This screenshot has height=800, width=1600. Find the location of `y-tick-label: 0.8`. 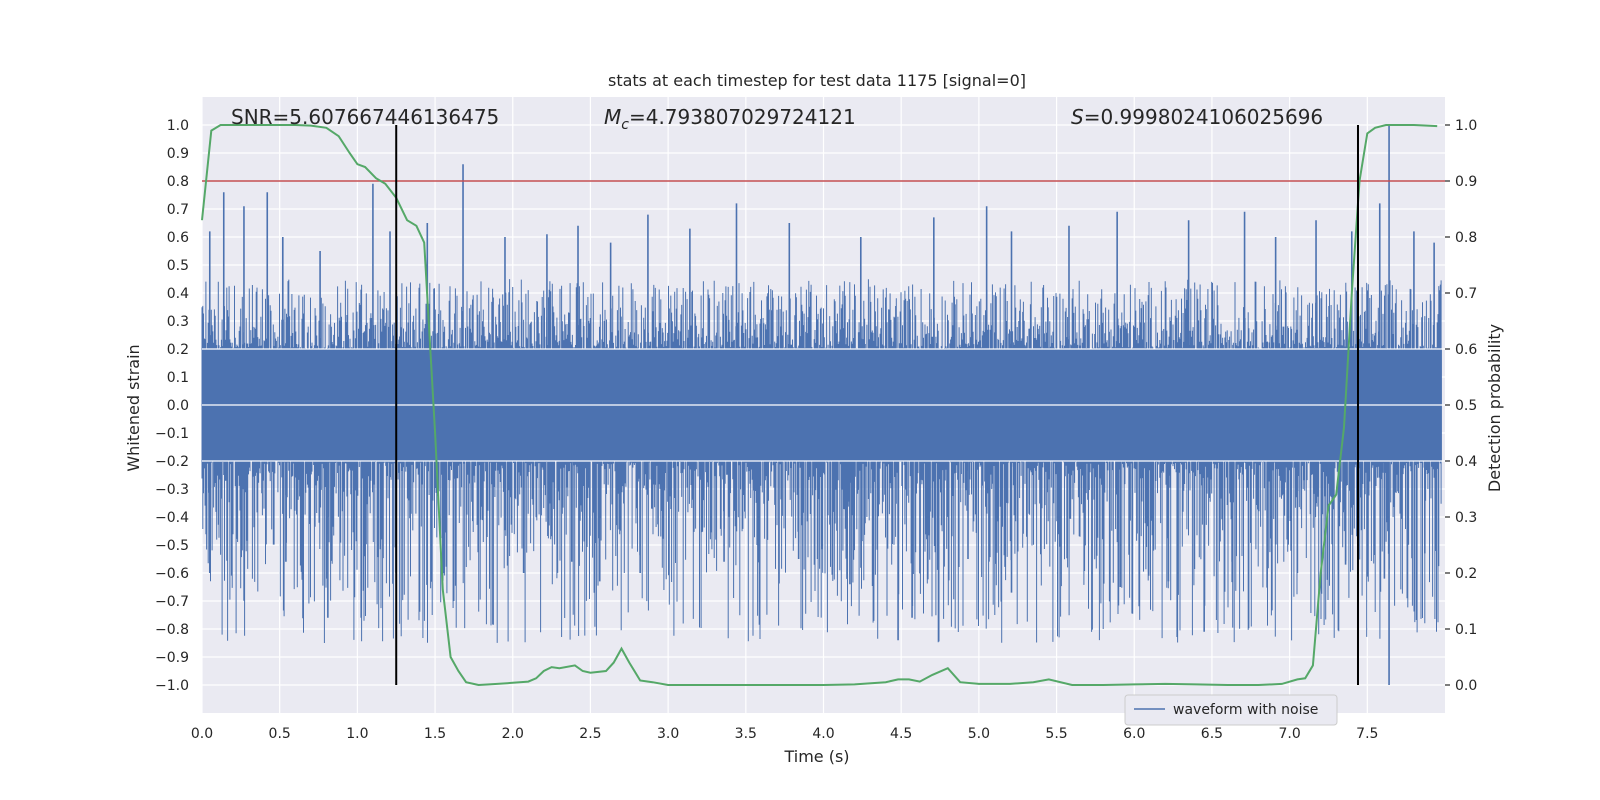

y-tick-label: 0.8 is located at coordinates (178, 182).